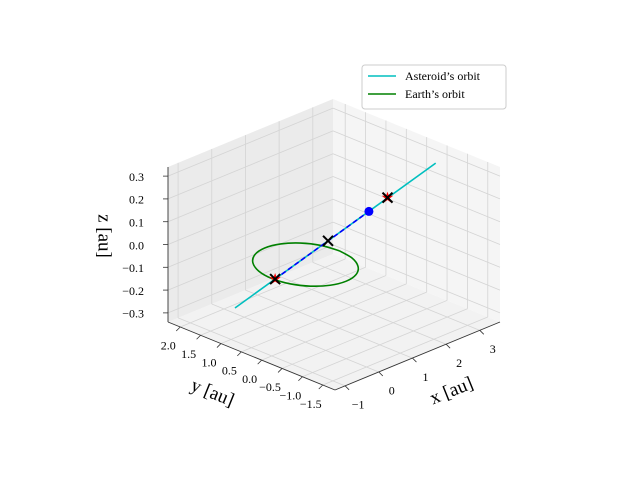 The image size is (640, 480). Describe the element at coordinates (249, 379) in the screenshot. I see `y-tick-label: 0.0` at that location.